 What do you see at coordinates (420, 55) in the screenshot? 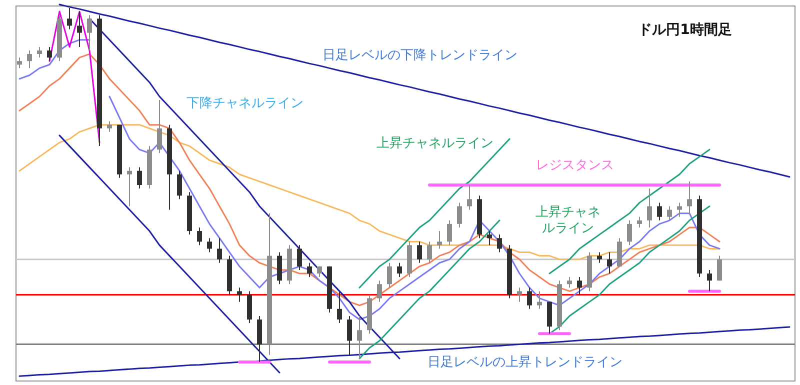
I see `annotation: 日足レベルの下降トレンドライン` at bounding box center [420, 55].